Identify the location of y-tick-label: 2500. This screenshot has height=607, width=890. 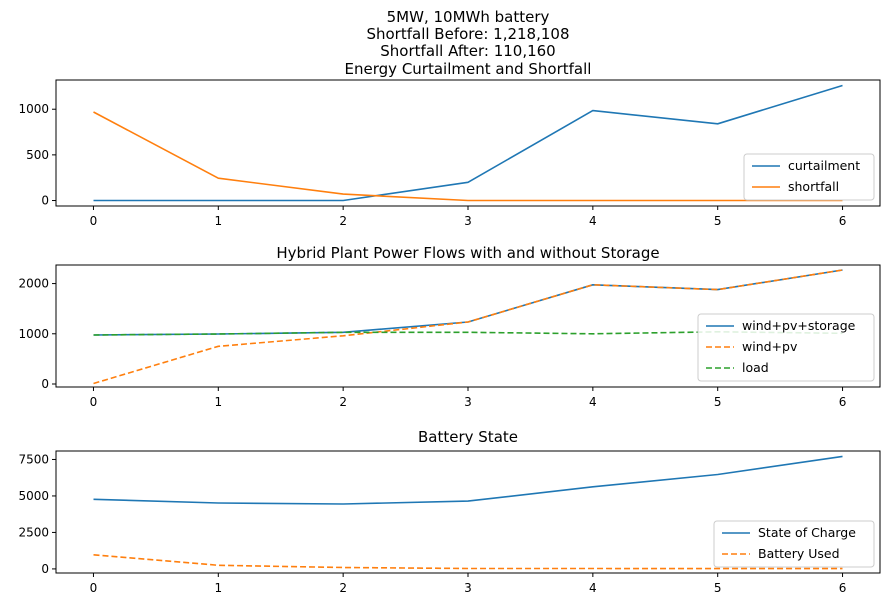
(33, 532).